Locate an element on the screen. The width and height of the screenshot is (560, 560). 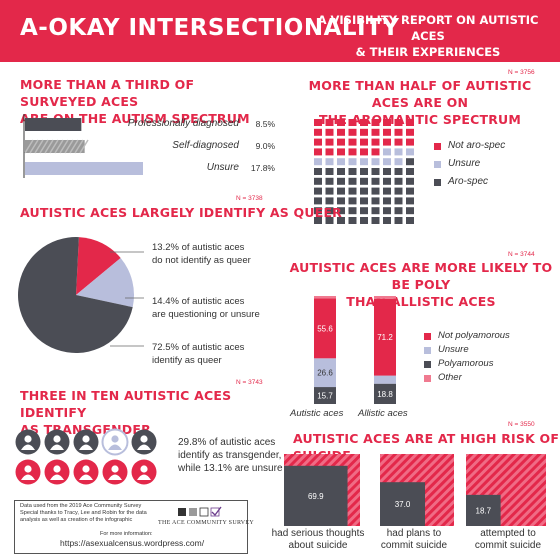
queer-label-not-line-1: 13.2% of autistic aces is located at coordinates (198, 247).